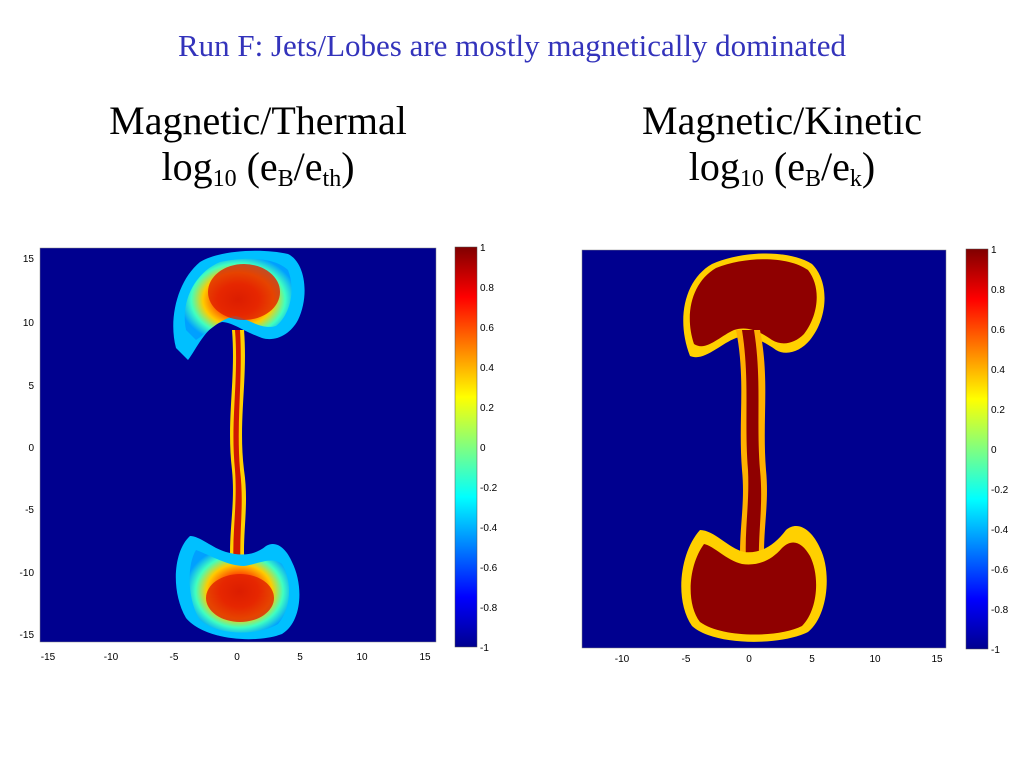 The width and height of the screenshot is (1024, 768). What do you see at coordinates (977, 449) in the screenshot?
I see `colorbar-kinetic` at bounding box center [977, 449].